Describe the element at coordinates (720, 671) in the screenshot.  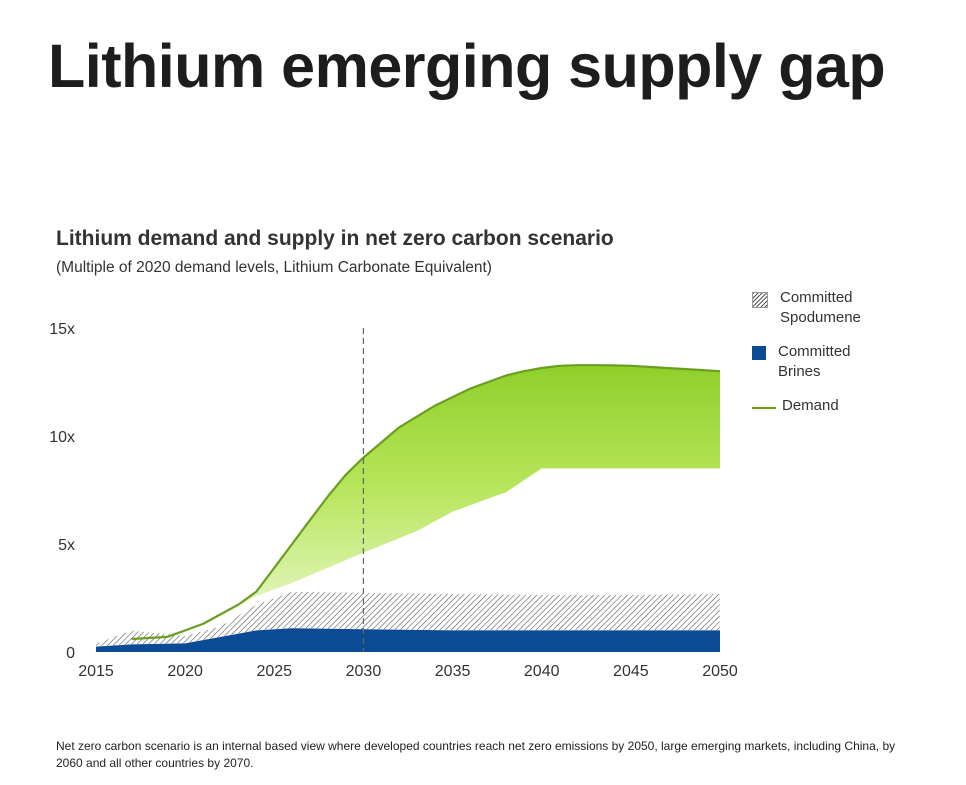
I see `x-tick-label: 2050` at that location.